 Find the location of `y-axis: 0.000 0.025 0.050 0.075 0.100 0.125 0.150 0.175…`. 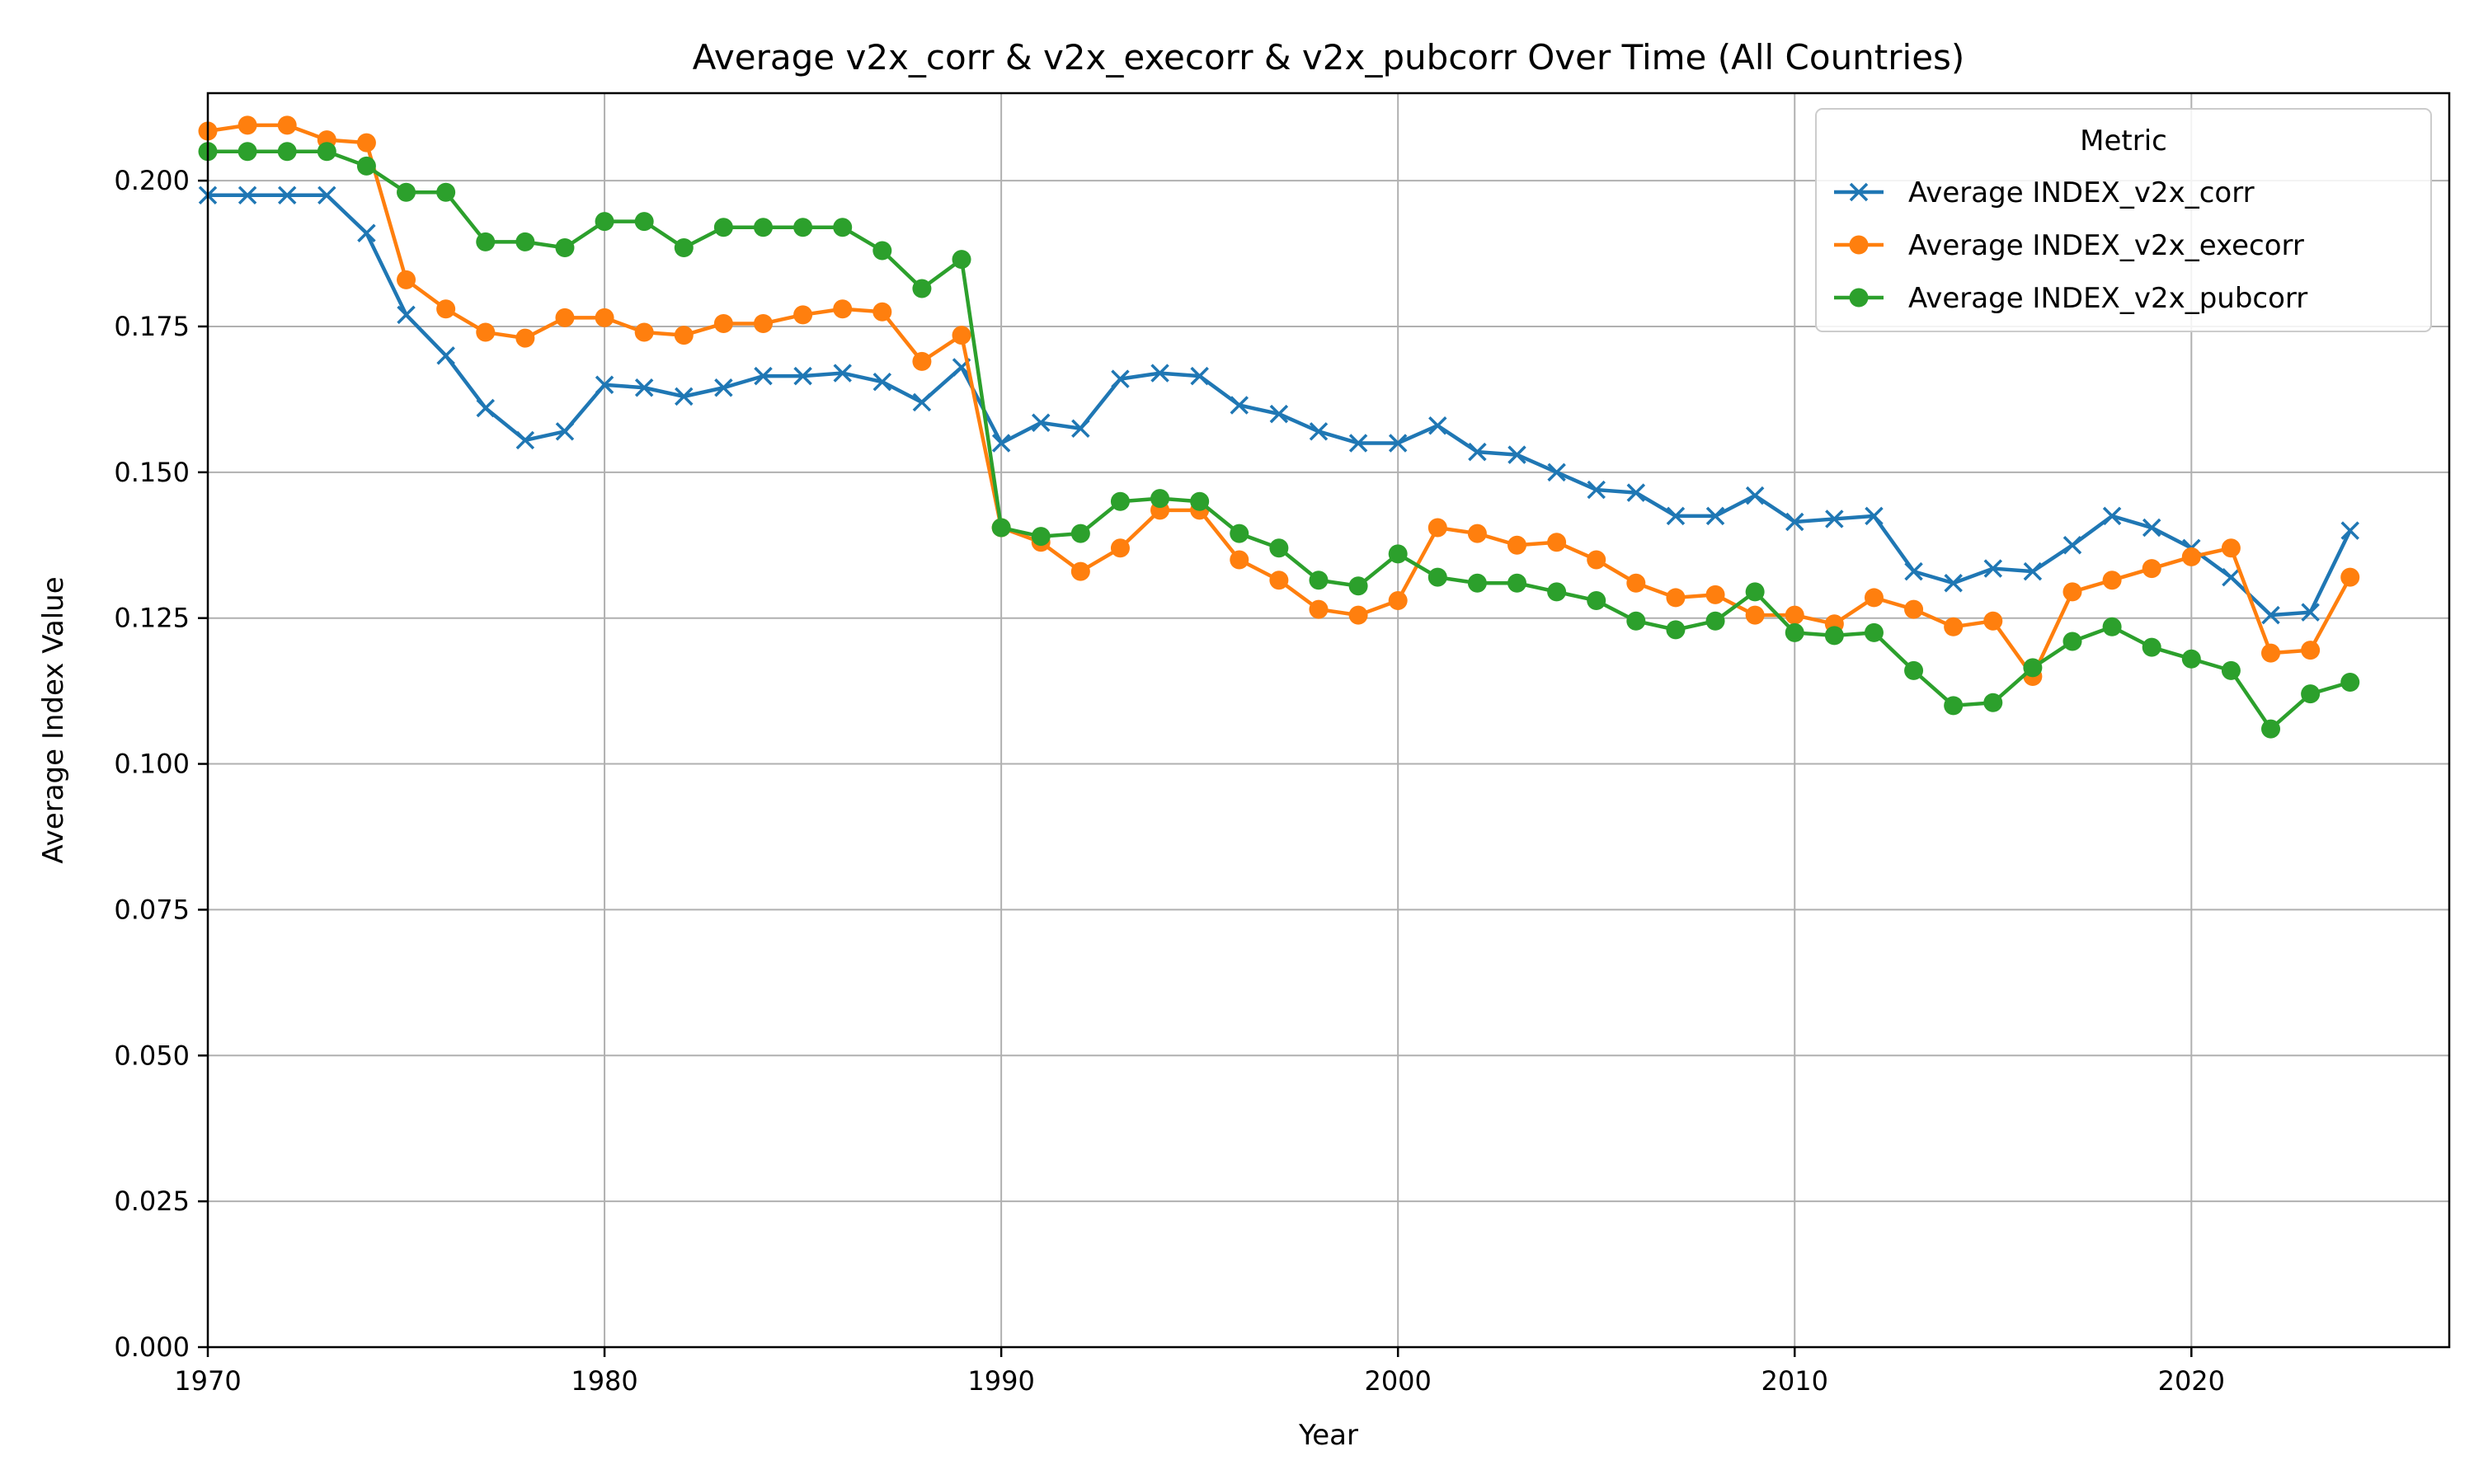

y-axis: 0.000 0.025 0.050 0.075 0.100 0.125 0.150 0.175… is located at coordinates (161, 764).